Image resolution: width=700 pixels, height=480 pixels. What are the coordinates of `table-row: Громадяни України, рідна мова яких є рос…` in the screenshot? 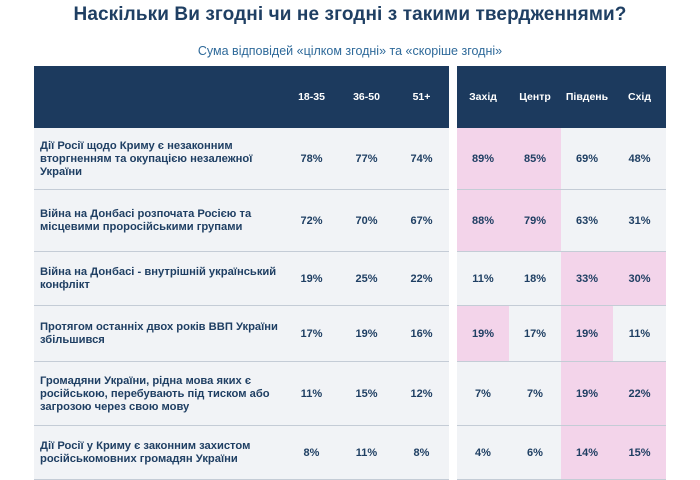 It's located at (350, 394).